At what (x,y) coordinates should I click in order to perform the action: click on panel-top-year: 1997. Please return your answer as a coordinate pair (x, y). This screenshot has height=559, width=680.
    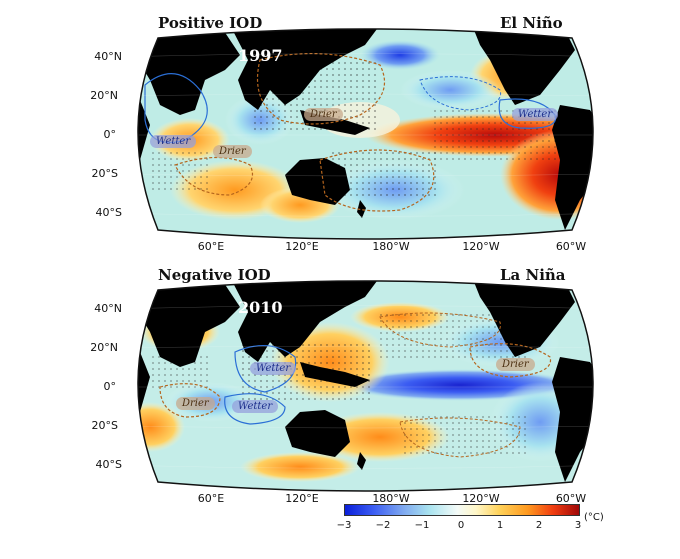
    Looking at the image, I should click on (260, 55).